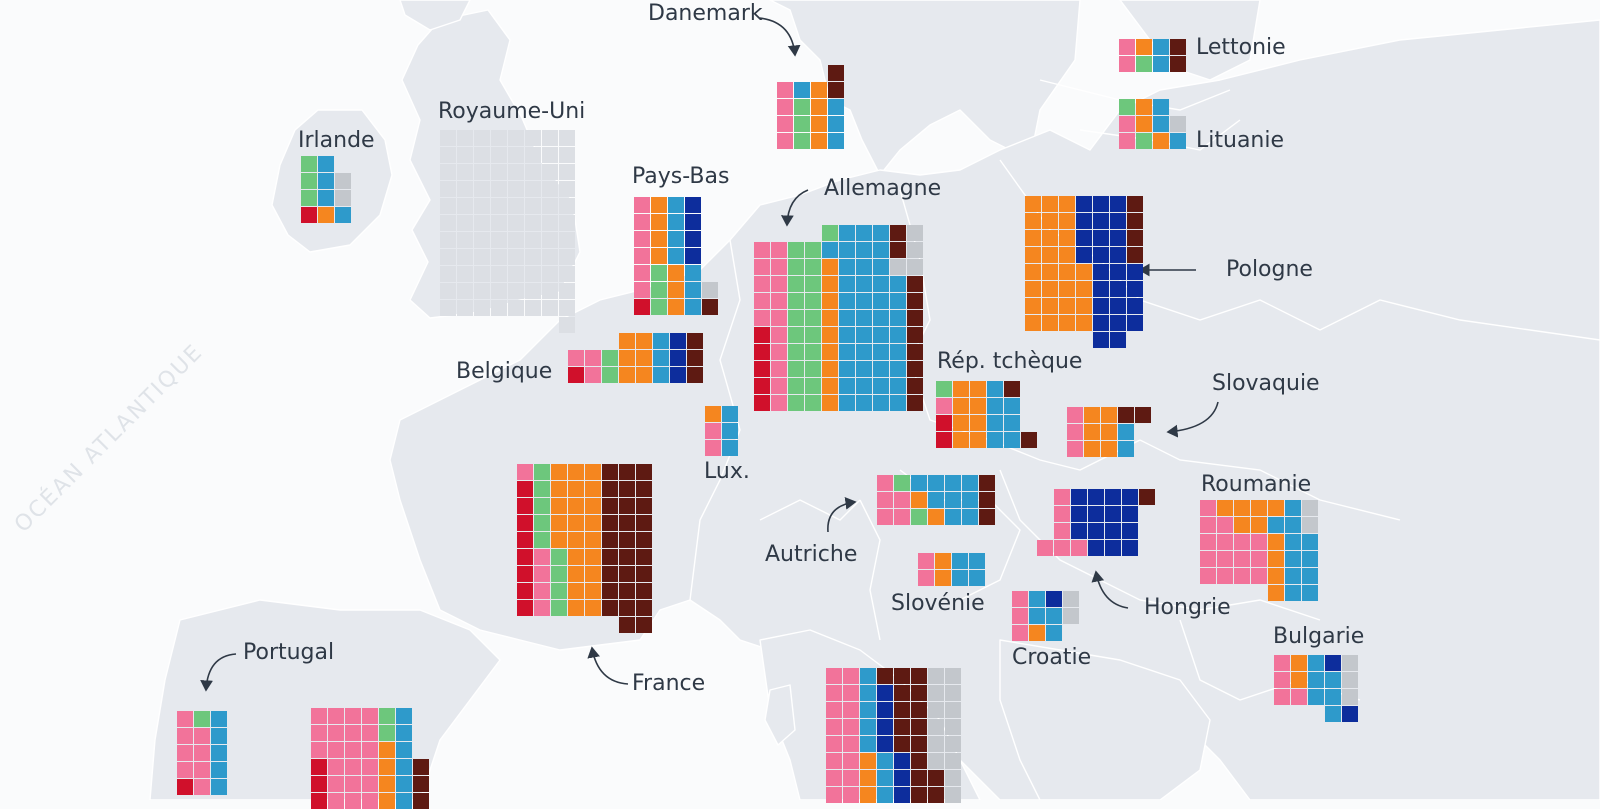 The width and height of the screenshot is (1600, 809). Describe the element at coordinates (512, 111) in the screenshot. I see `label-royaume-uni: Royaume-Uni` at that location.